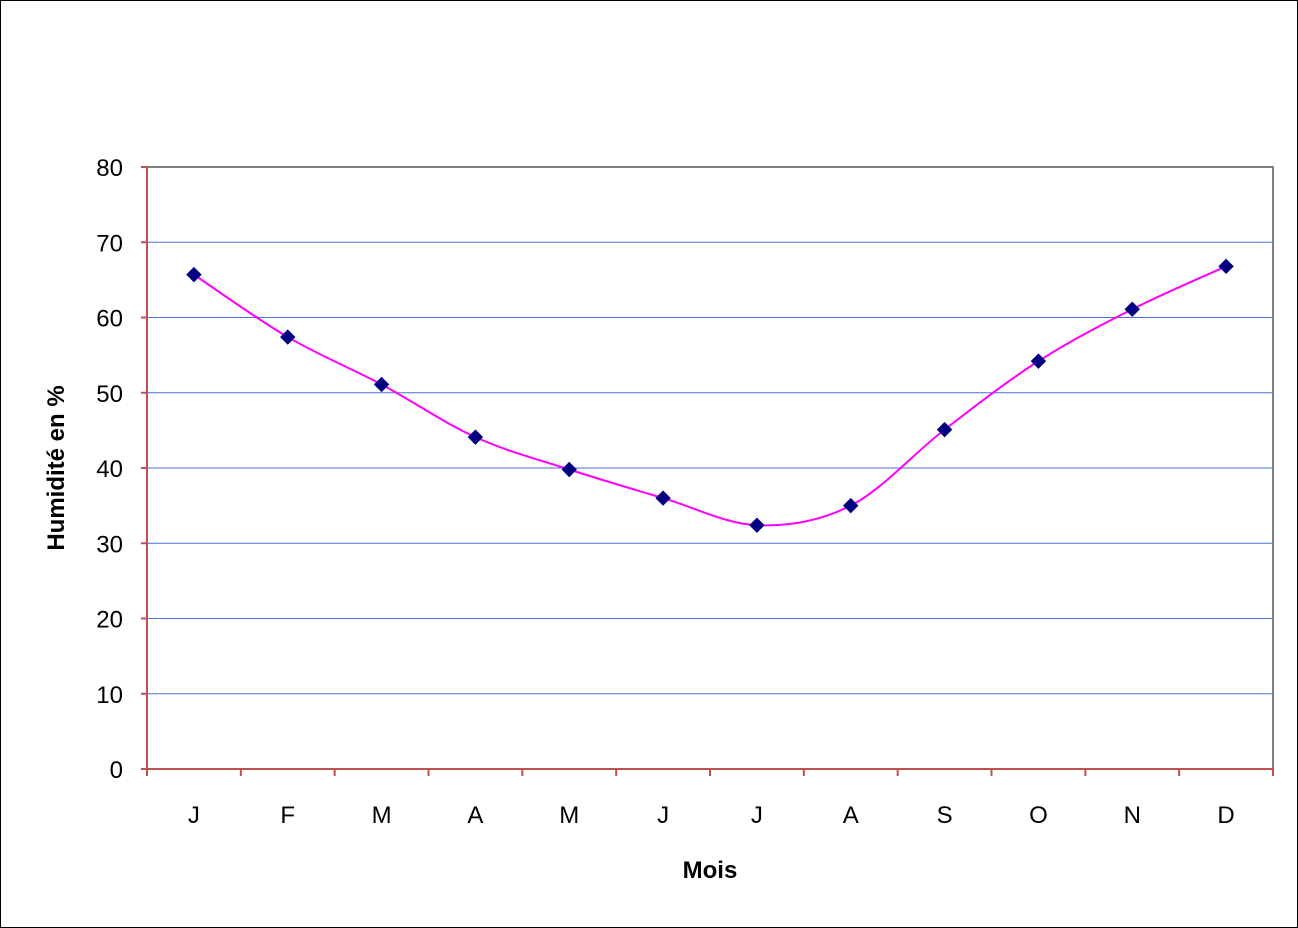  Describe the element at coordinates (1038, 815) in the screenshot. I see `x-tick-label: O` at that location.